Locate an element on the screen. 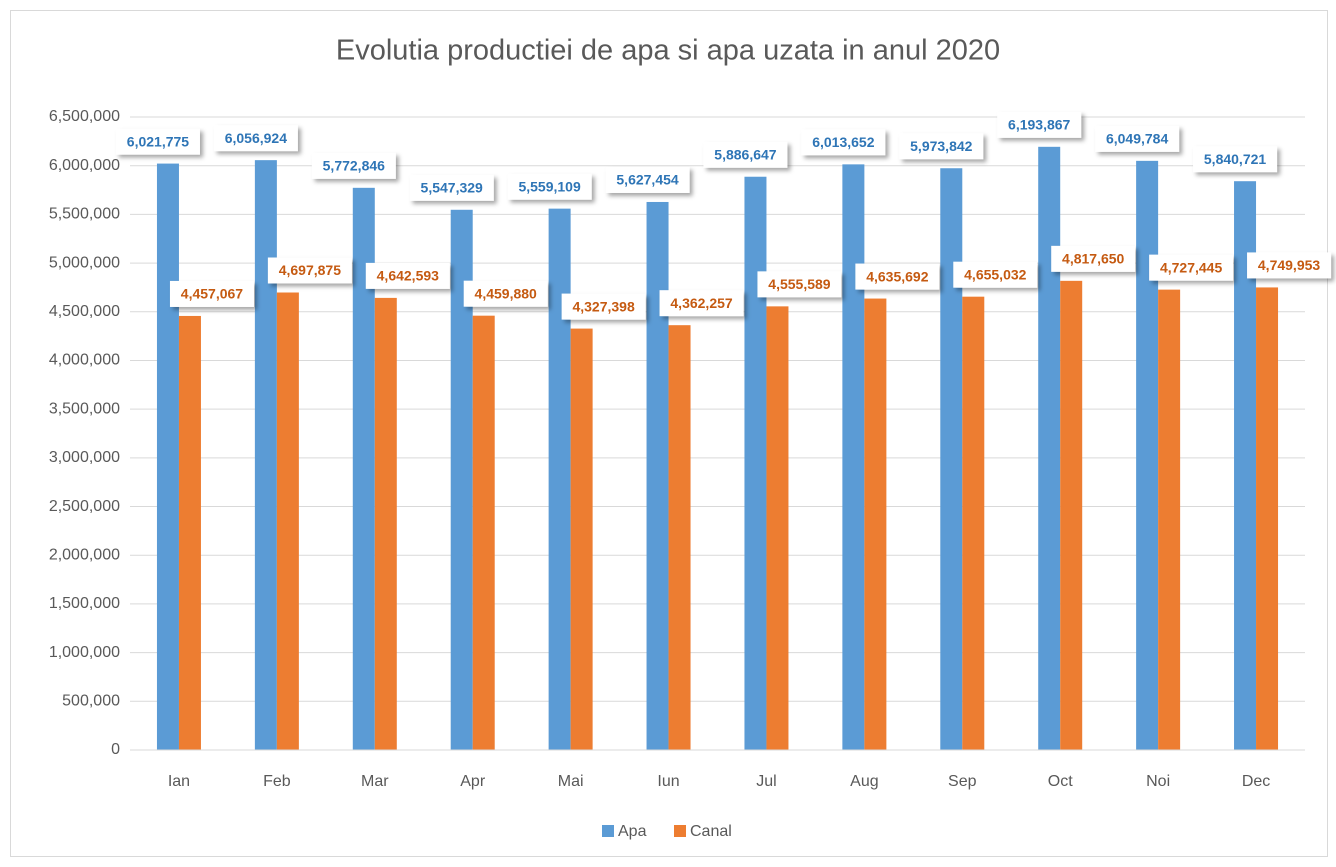 This screenshot has width=1336, height=867. y-tick-label: 3,000,000 is located at coordinates (84, 457).